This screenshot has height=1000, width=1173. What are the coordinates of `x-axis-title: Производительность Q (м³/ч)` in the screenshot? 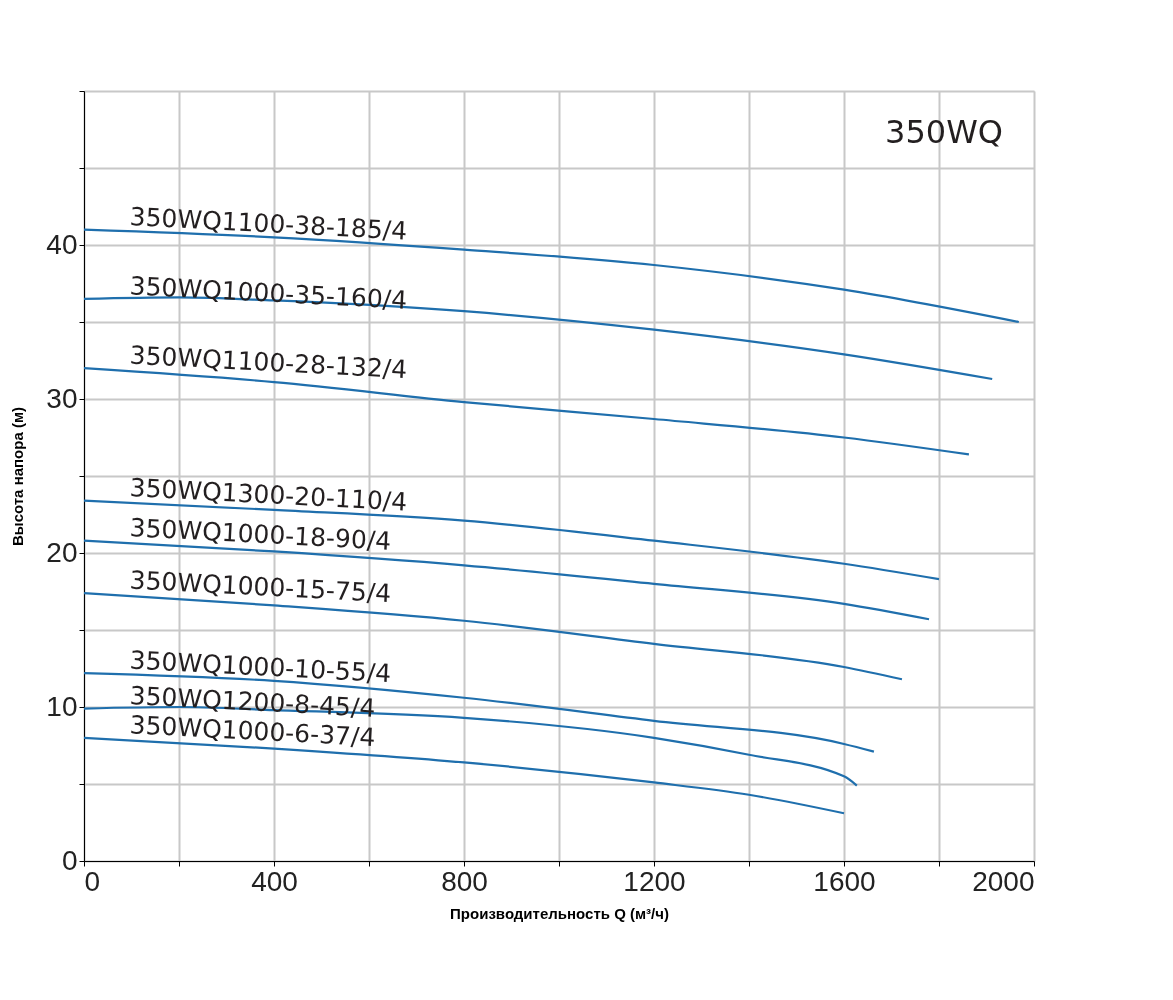 It's located at (559, 913).